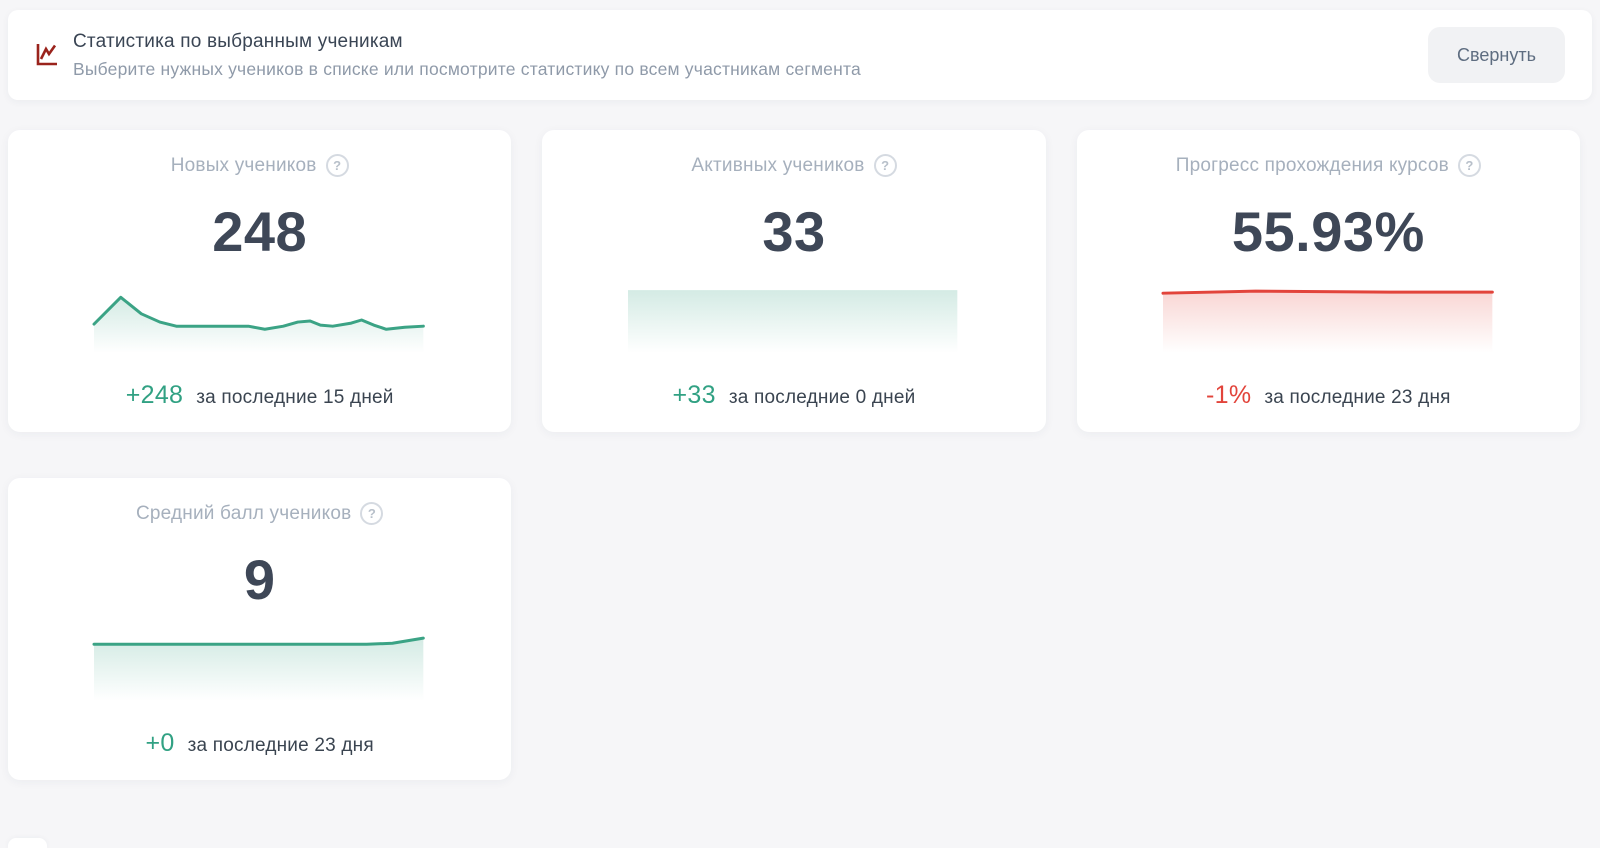 The image size is (1600, 848). What do you see at coordinates (1312, 165) in the screenshot?
I see `stat-card-title: Прогресс прохождения курсов` at bounding box center [1312, 165].